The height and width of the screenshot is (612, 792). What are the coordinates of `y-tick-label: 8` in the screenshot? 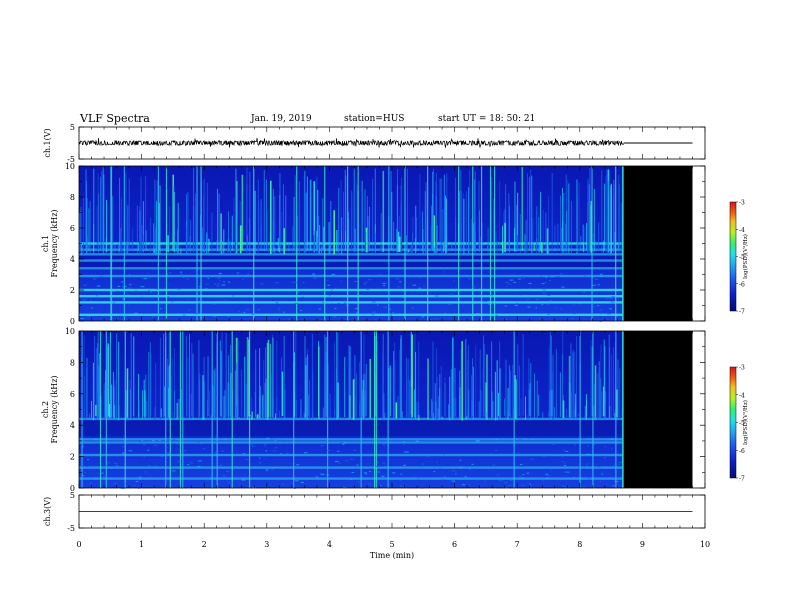 It's located at (72, 362).